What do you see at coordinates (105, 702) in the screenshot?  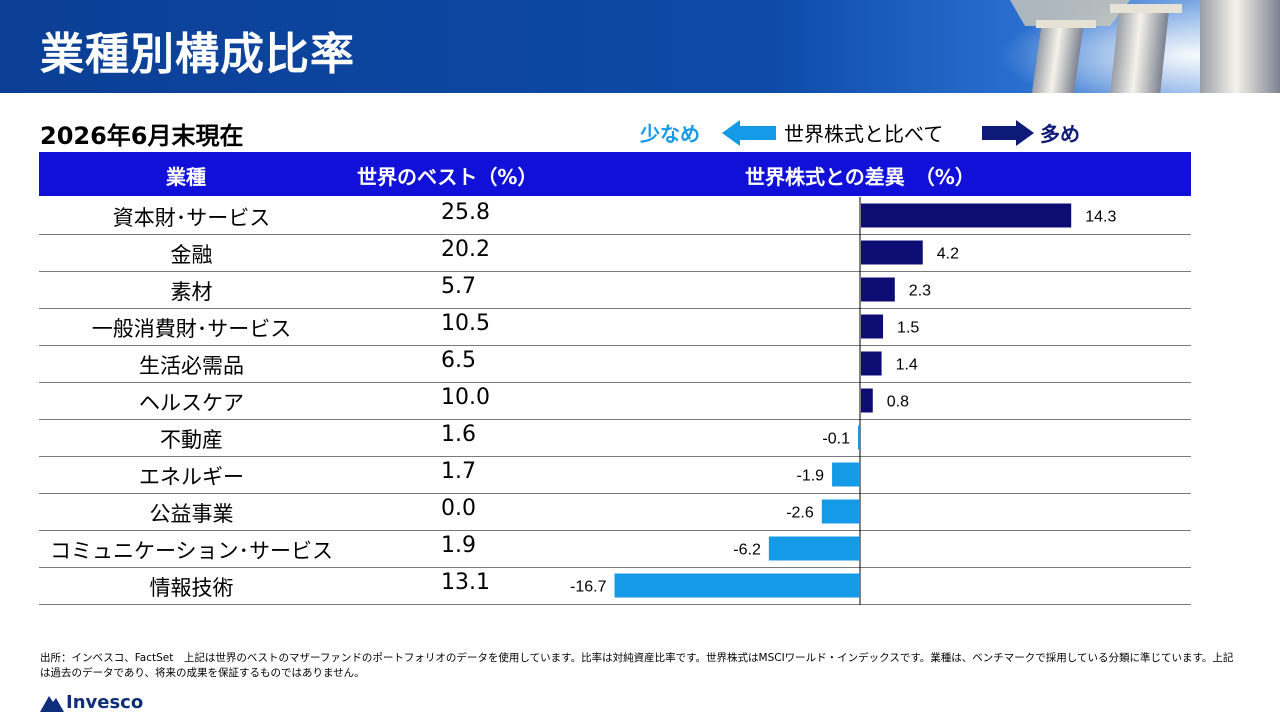 I see `logo-wordmark: Invesco` at bounding box center [105, 702].